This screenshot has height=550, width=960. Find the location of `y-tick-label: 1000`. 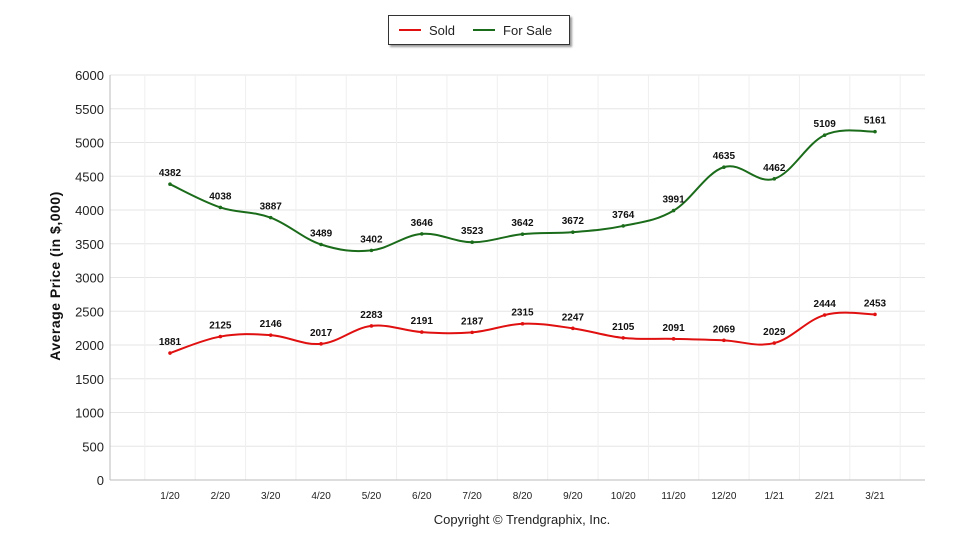

y-tick-label: 1000 is located at coordinates (89, 413).